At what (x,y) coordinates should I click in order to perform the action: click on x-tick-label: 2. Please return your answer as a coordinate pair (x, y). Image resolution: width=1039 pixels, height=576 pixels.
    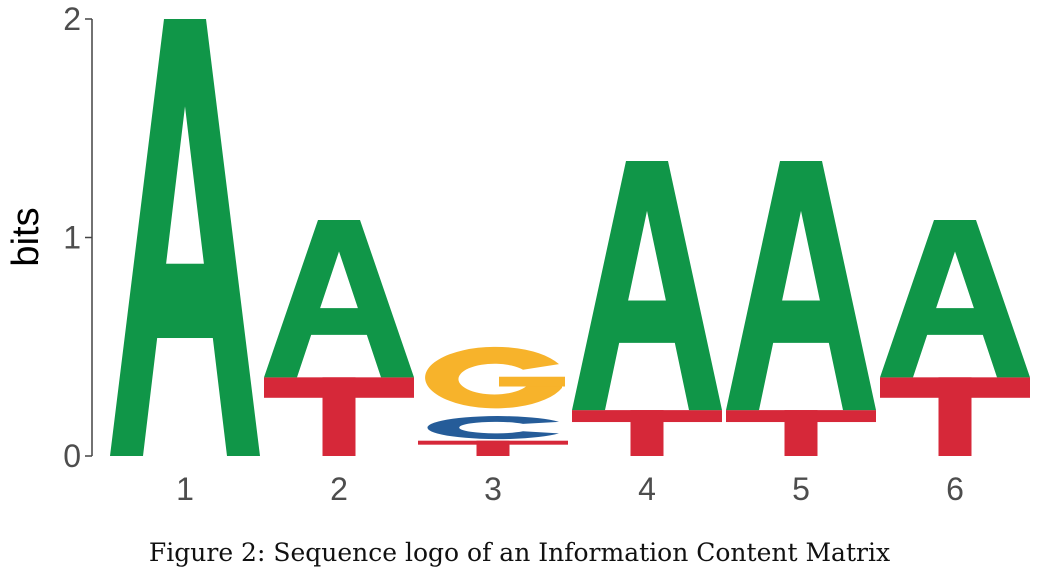
    Looking at the image, I should click on (339, 489).